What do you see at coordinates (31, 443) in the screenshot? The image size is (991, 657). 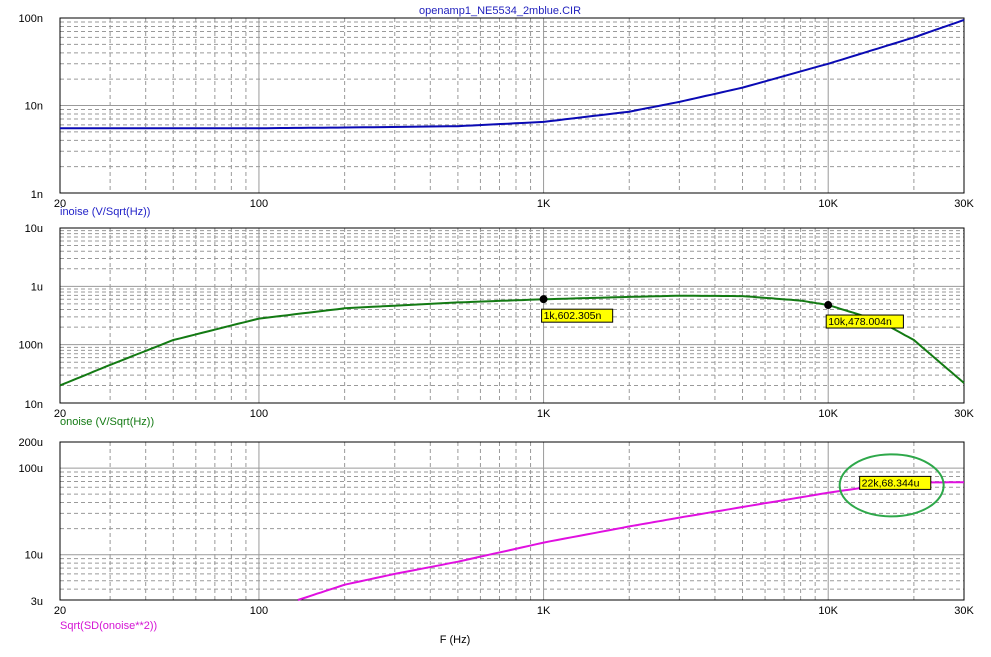 I see `y-tick-label: 200u` at bounding box center [31, 443].